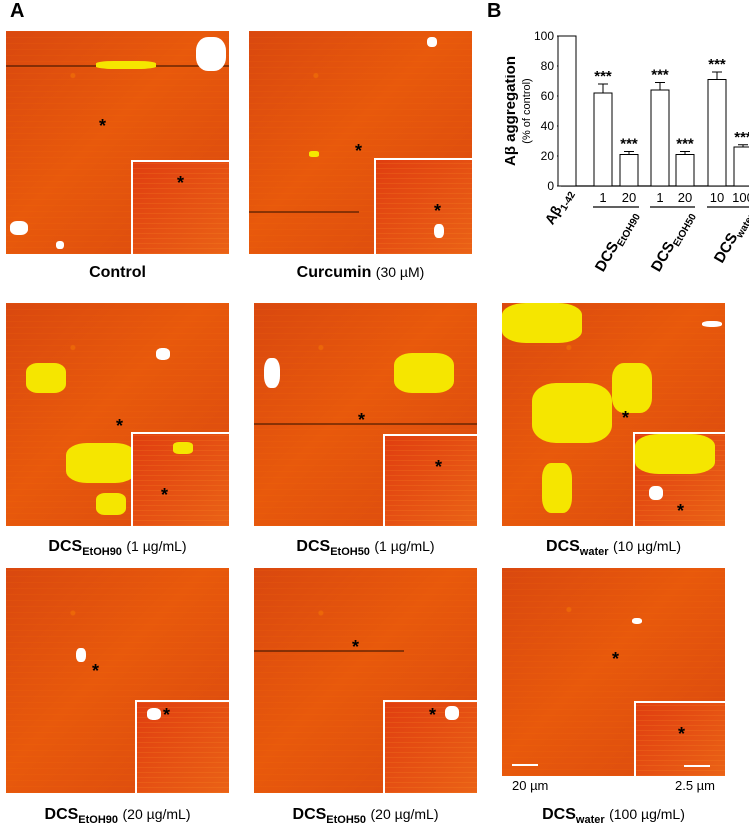  What do you see at coordinates (673, 241) in the screenshot?
I see `group-label: DCSEtOH50` at bounding box center [673, 241].